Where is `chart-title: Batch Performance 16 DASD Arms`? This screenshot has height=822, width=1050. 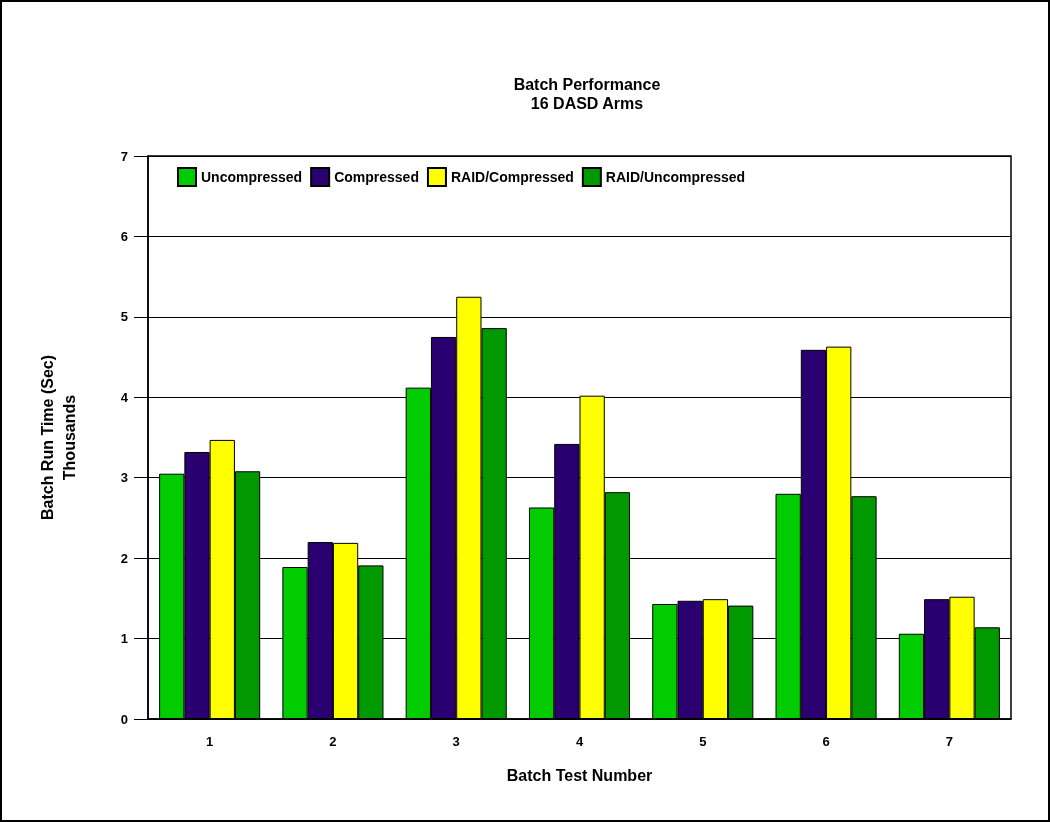
chart-title: Batch Performance 16 DASD Arms is located at coordinates (587, 94).